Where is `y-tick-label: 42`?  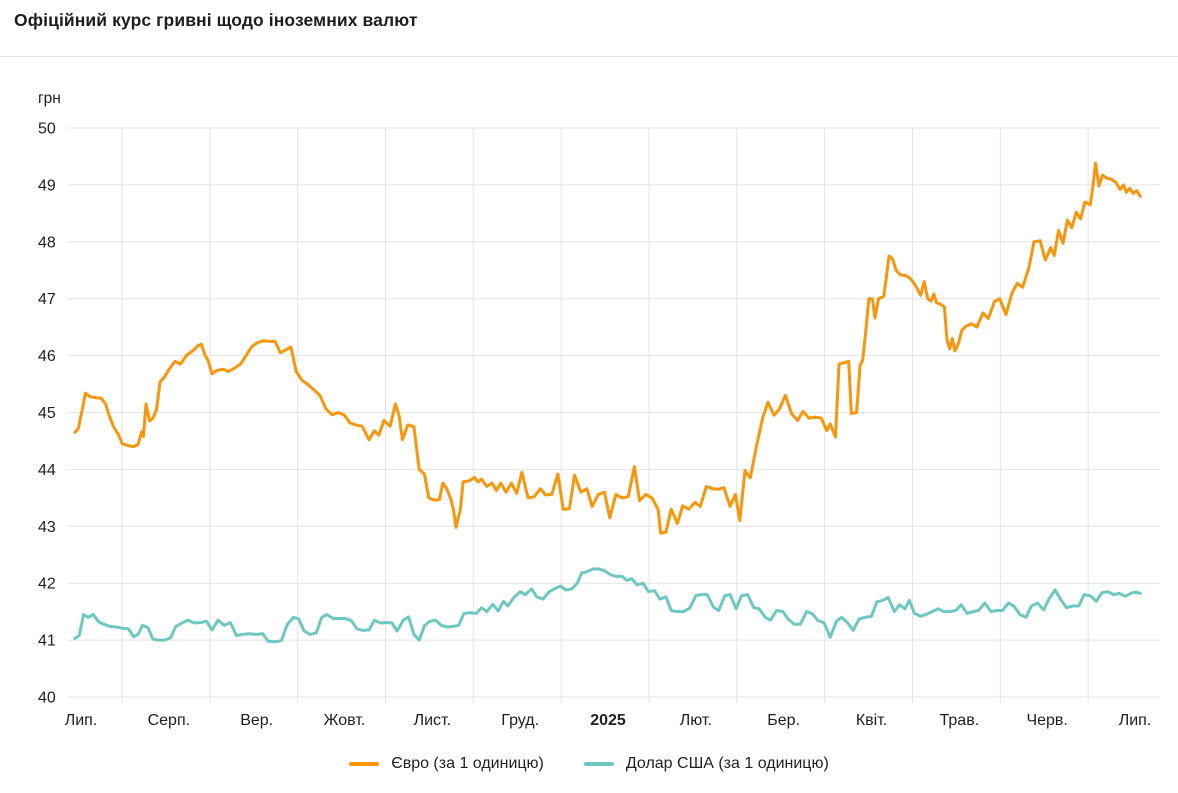
y-tick-label: 42 is located at coordinates (47, 584).